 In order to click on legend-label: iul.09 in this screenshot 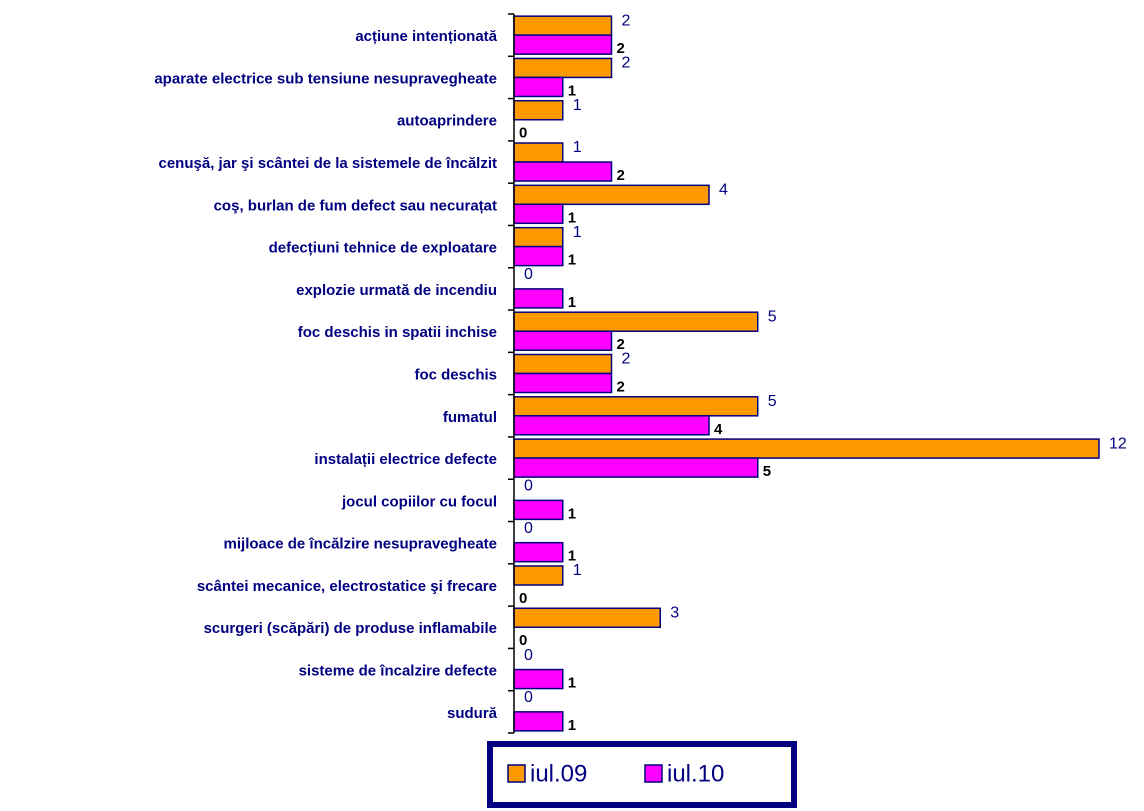, I will do `click(558, 773)`.